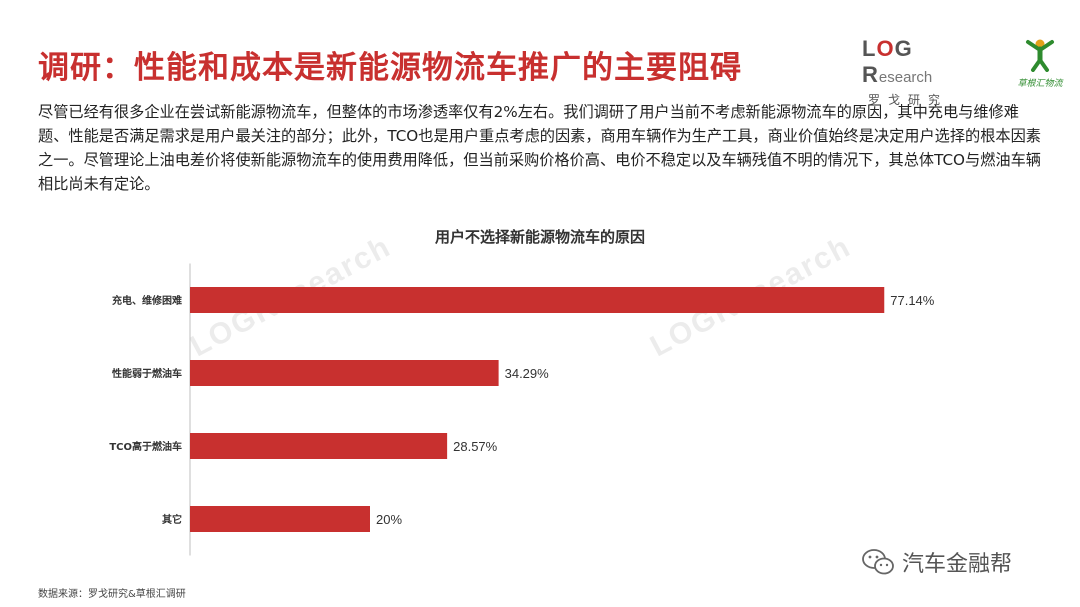 The height and width of the screenshot is (607, 1080). What do you see at coordinates (957, 564) in the screenshot?
I see `wechat-account-name: 汽车金融帮` at bounding box center [957, 564].